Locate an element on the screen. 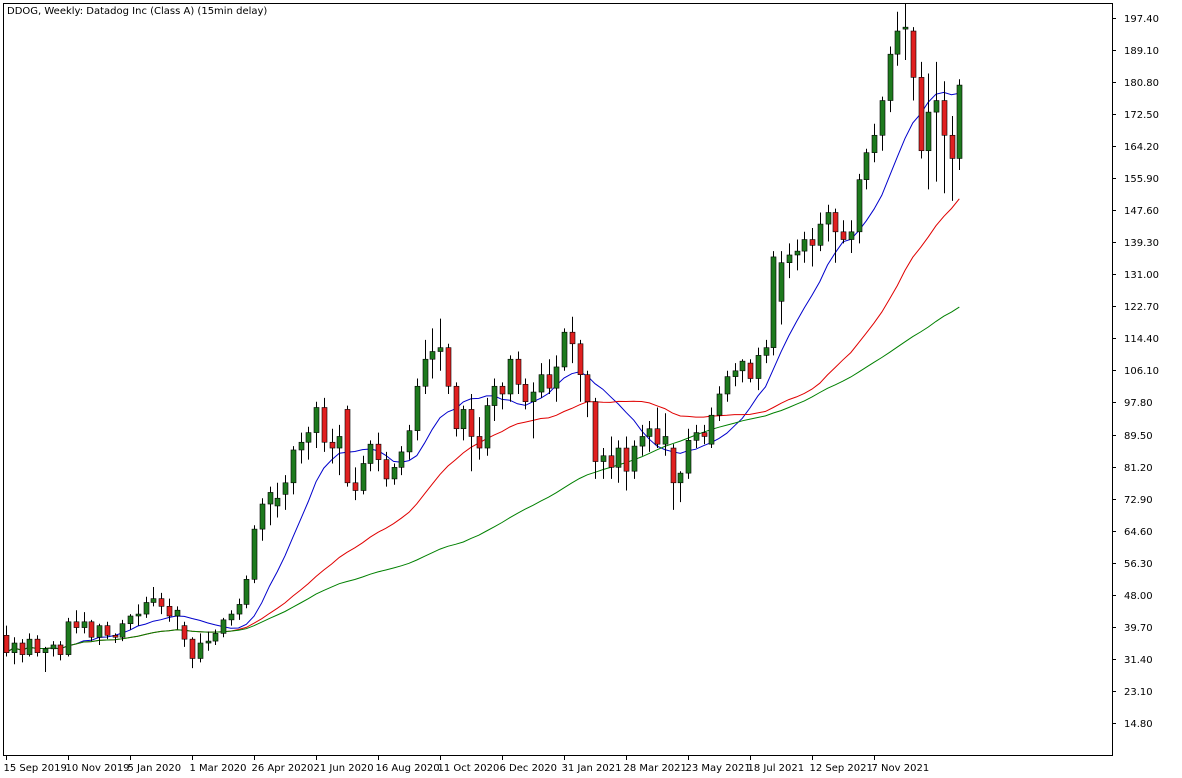 Image resolution: width=1182 pixels, height=778 pixels. x-tick-label: 23 May 2021 is located at coordinates (718, 768).